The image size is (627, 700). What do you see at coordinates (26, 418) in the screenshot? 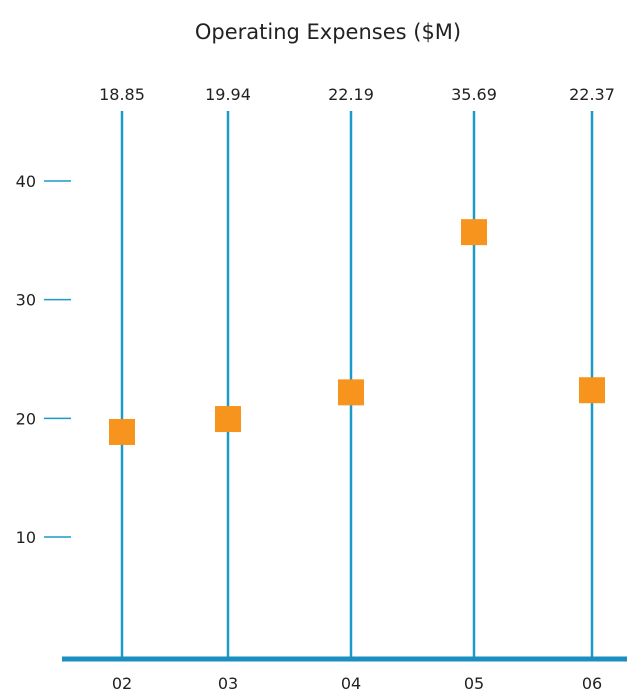
I see `y-tick-label: 20` at bounding box center [26, 418].